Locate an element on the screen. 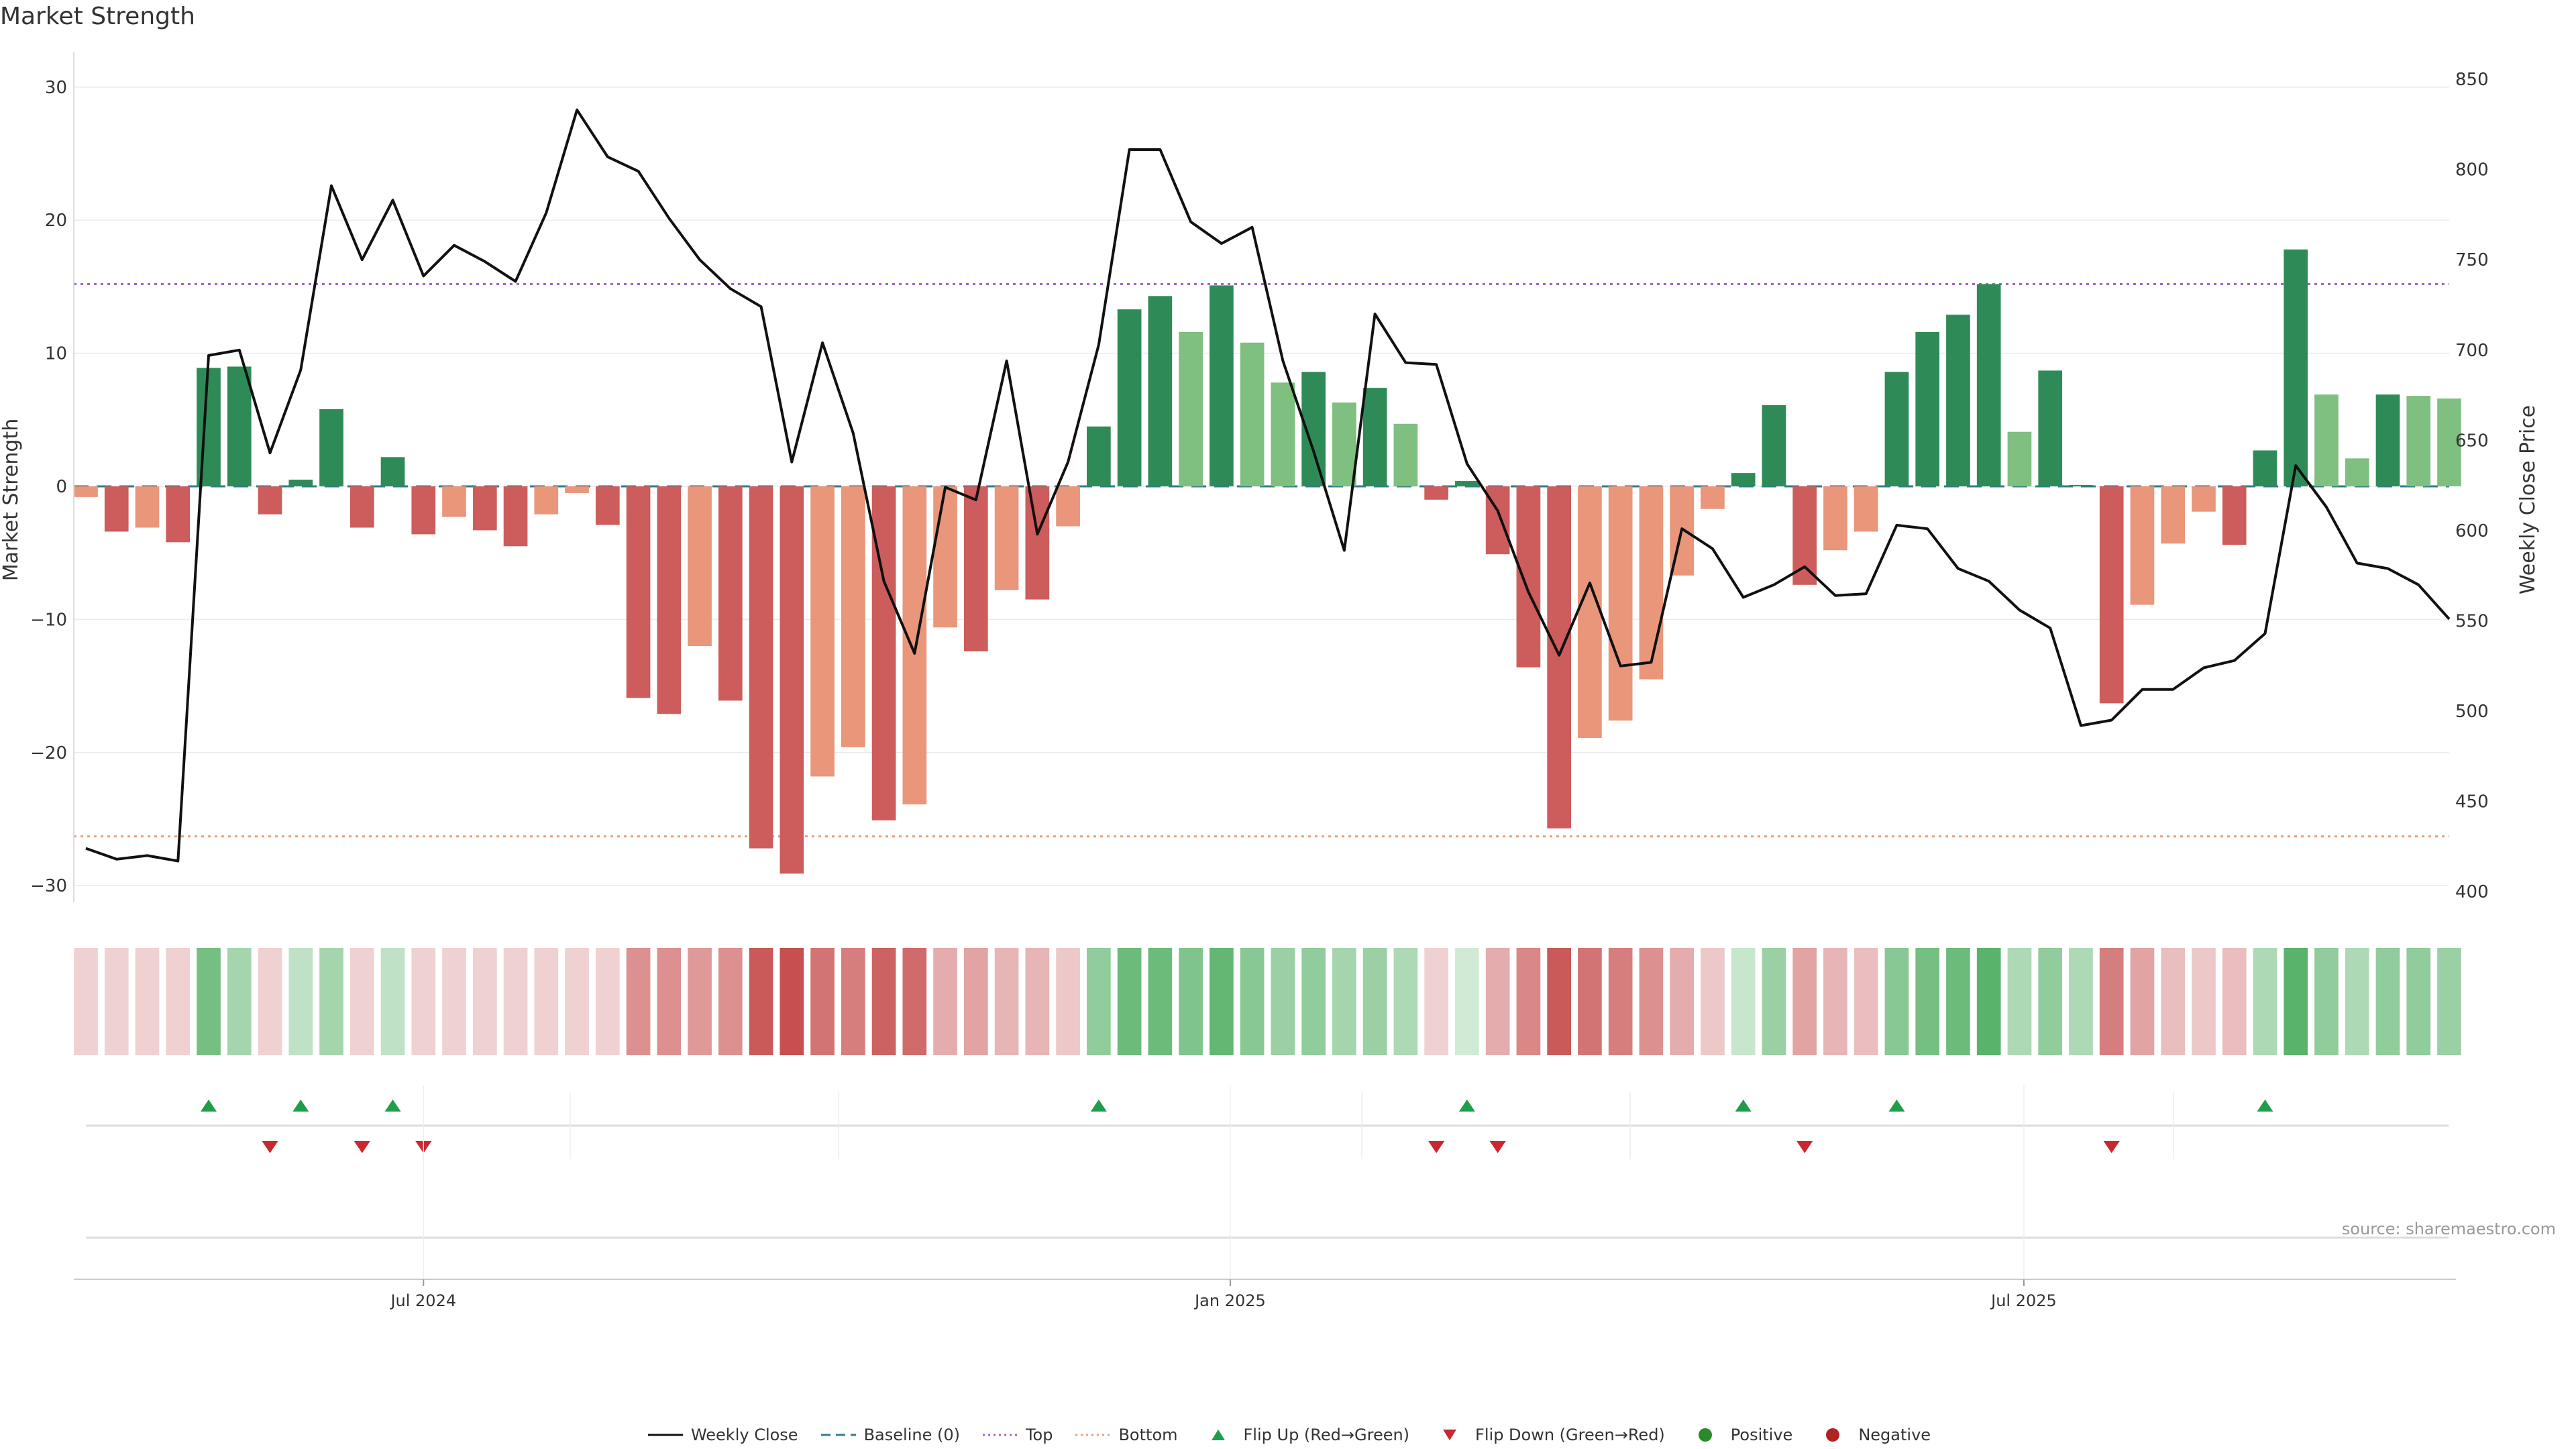 This screenshot has width=2576, height=1449. y2-axis-label: Weekly Close Price is located at coordinates (2528, 499).